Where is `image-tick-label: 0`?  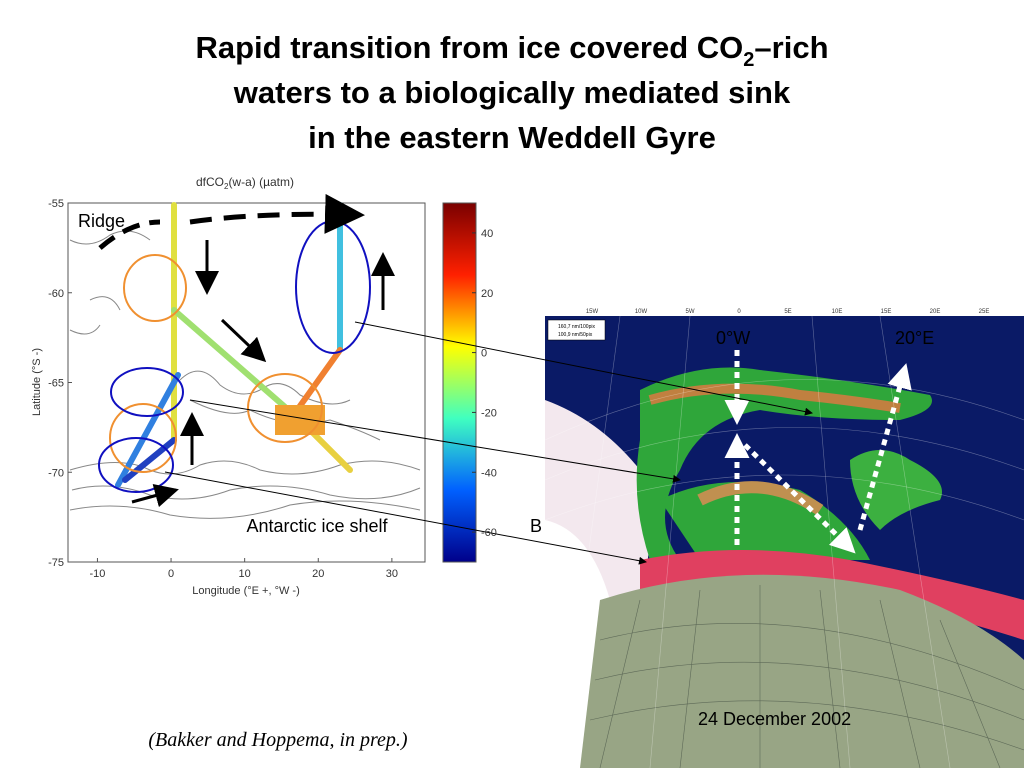 image-tick-label: 0 is located at coordinates (739, 312).